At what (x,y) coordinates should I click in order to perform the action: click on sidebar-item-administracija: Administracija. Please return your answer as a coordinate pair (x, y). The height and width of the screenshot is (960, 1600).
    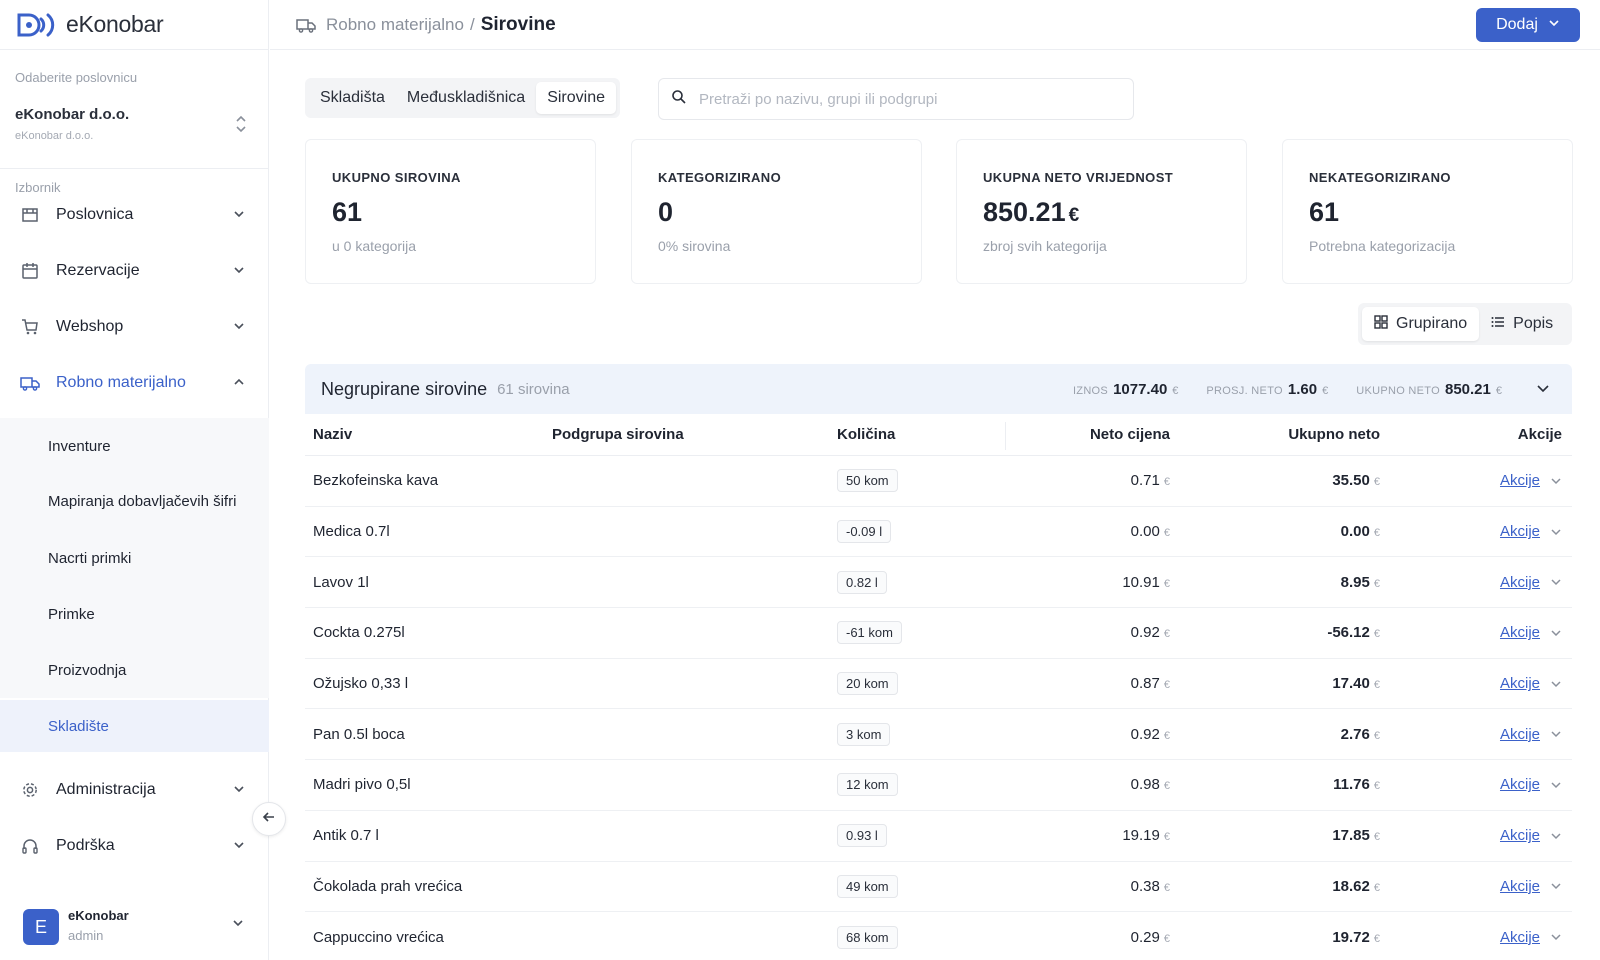
    Looking at the image, I should click on (134, 790).